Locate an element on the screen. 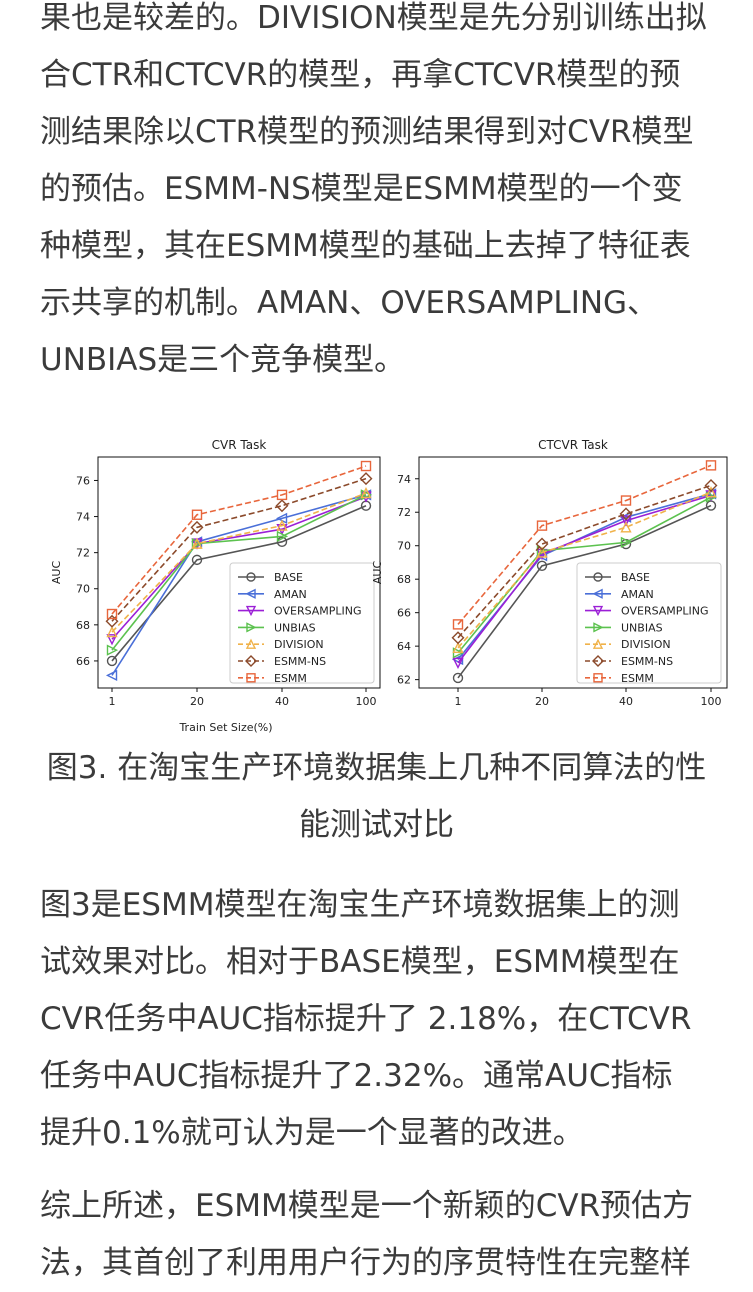  figure-caption: 图3. 在淘宝生产环境数据集上几种不同算法的性 能测试对比 is located at coordinates (376, 797).